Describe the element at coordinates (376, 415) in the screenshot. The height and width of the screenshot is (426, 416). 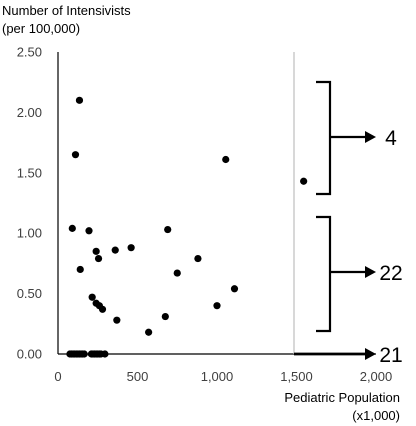
I see `x-axis-title-line2: (x1,000)` at that location.